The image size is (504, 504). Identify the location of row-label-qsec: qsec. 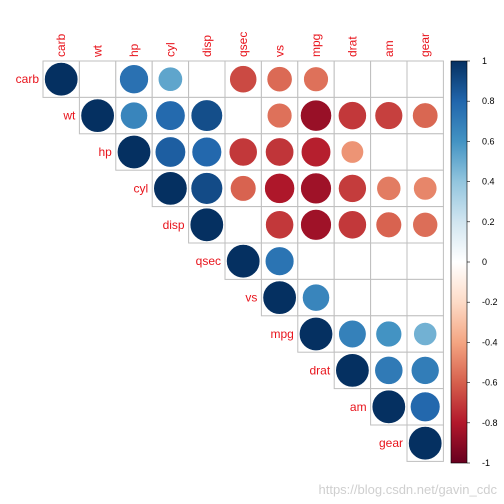
(208, 261).